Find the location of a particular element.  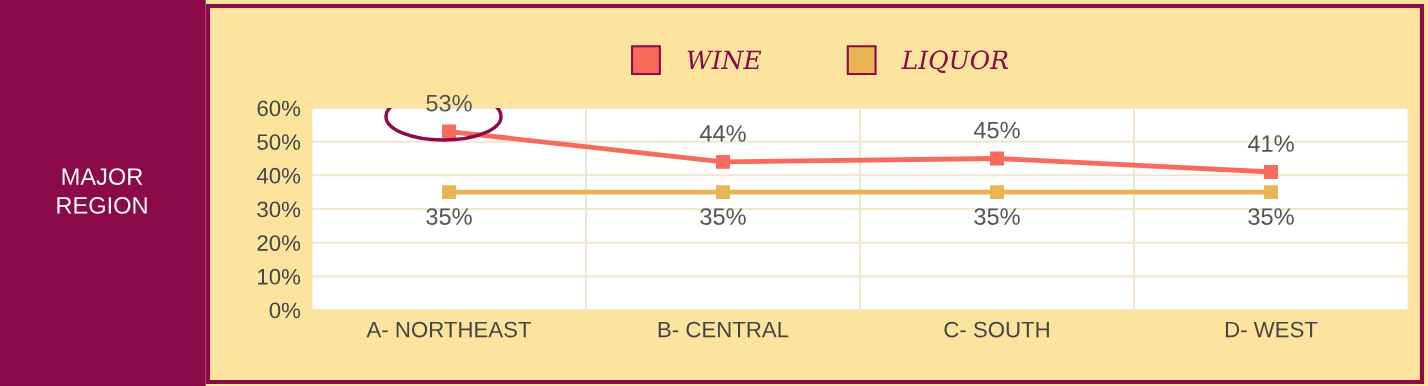

x-tick-label: C- SOUTH is located at coordinates (996, 329).